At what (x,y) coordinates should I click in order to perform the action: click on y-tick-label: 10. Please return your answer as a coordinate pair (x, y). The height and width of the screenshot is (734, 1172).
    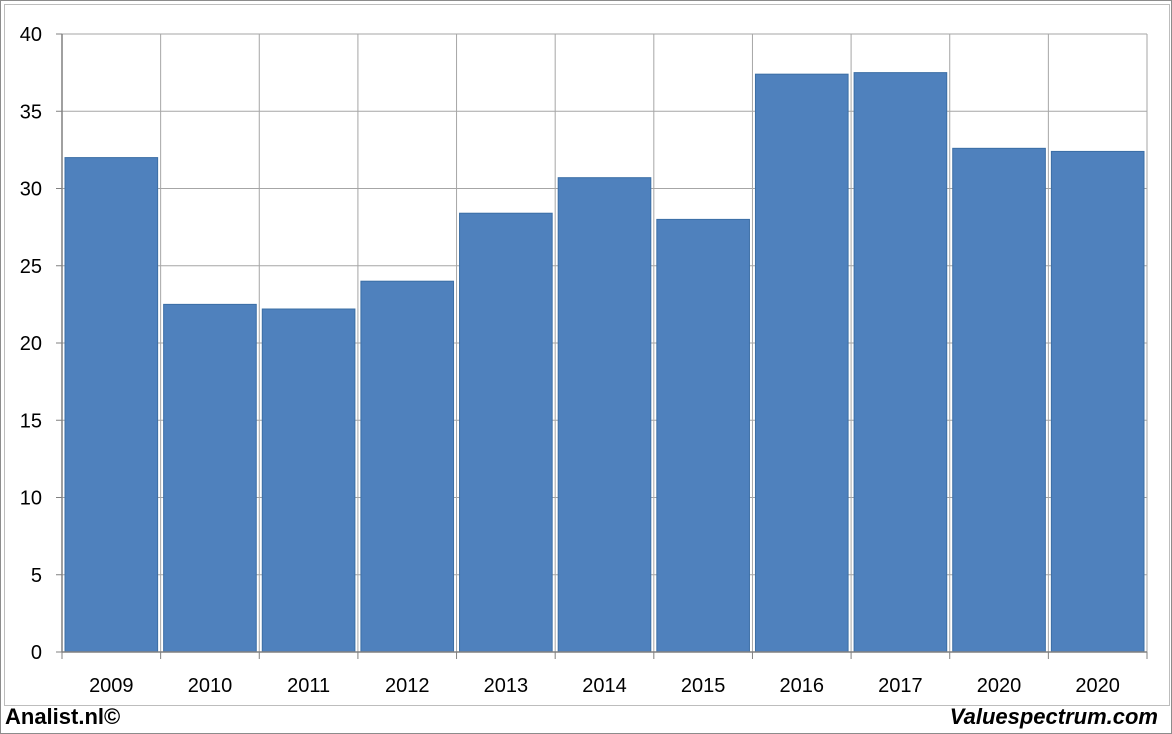
    Looking at the image, I should click on (31, 499).